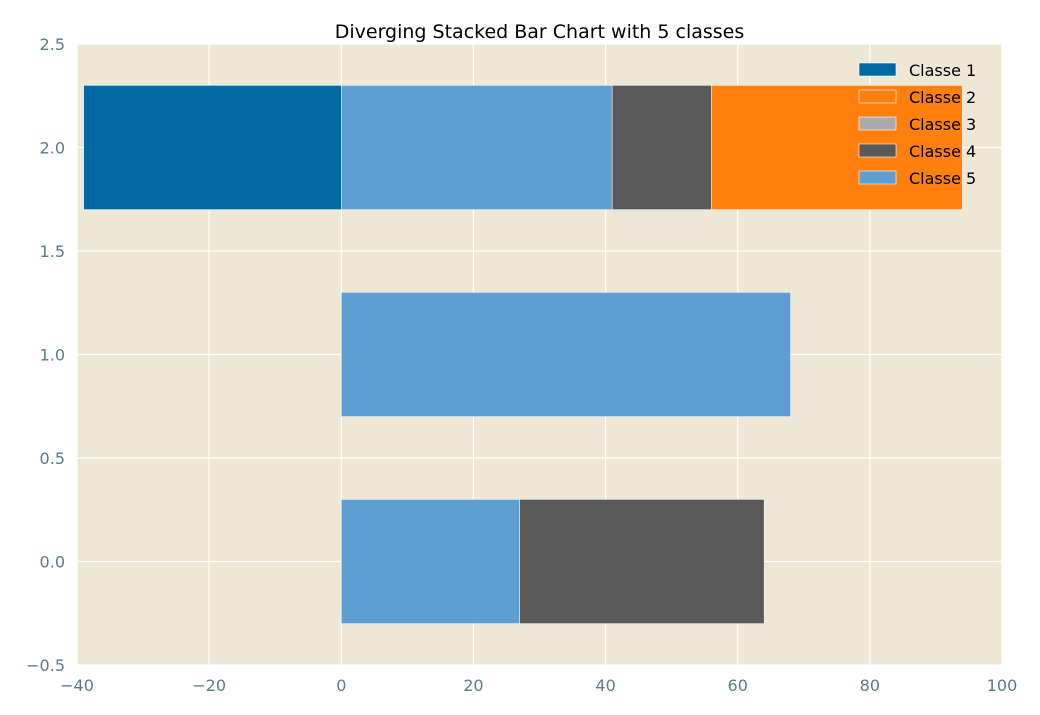 The width and height of the screenshot is (1040, 715). What do you see at coordinates (738, 685) in the screenshot?
I see `x-tick-label-5: 60` at bounding box center [738, 685].